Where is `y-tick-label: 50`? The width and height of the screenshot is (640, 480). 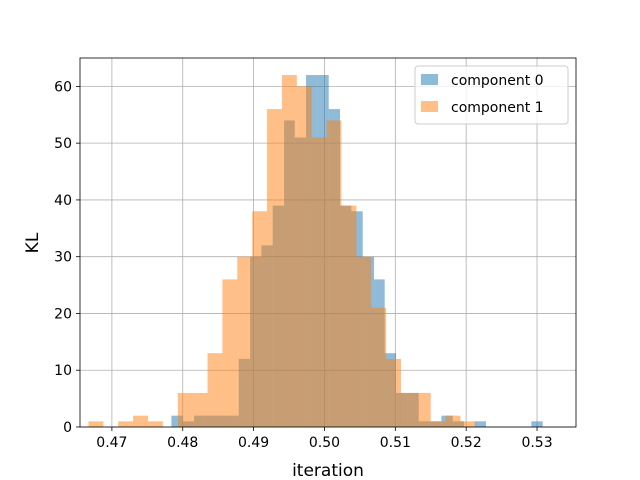
y-tick-label: 50 is located at coordinates (63, 144).